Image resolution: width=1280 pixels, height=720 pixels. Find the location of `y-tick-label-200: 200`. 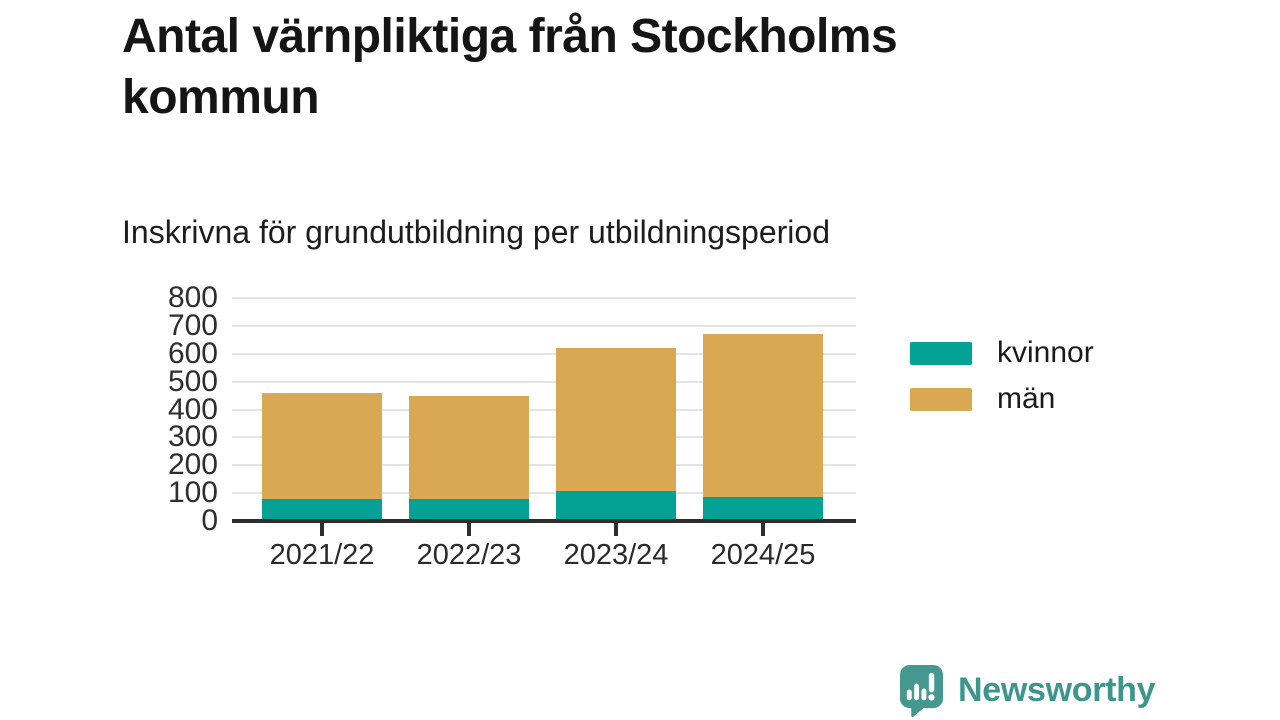

y-tick-label-200: 200 is located at coordinates (192, 465).